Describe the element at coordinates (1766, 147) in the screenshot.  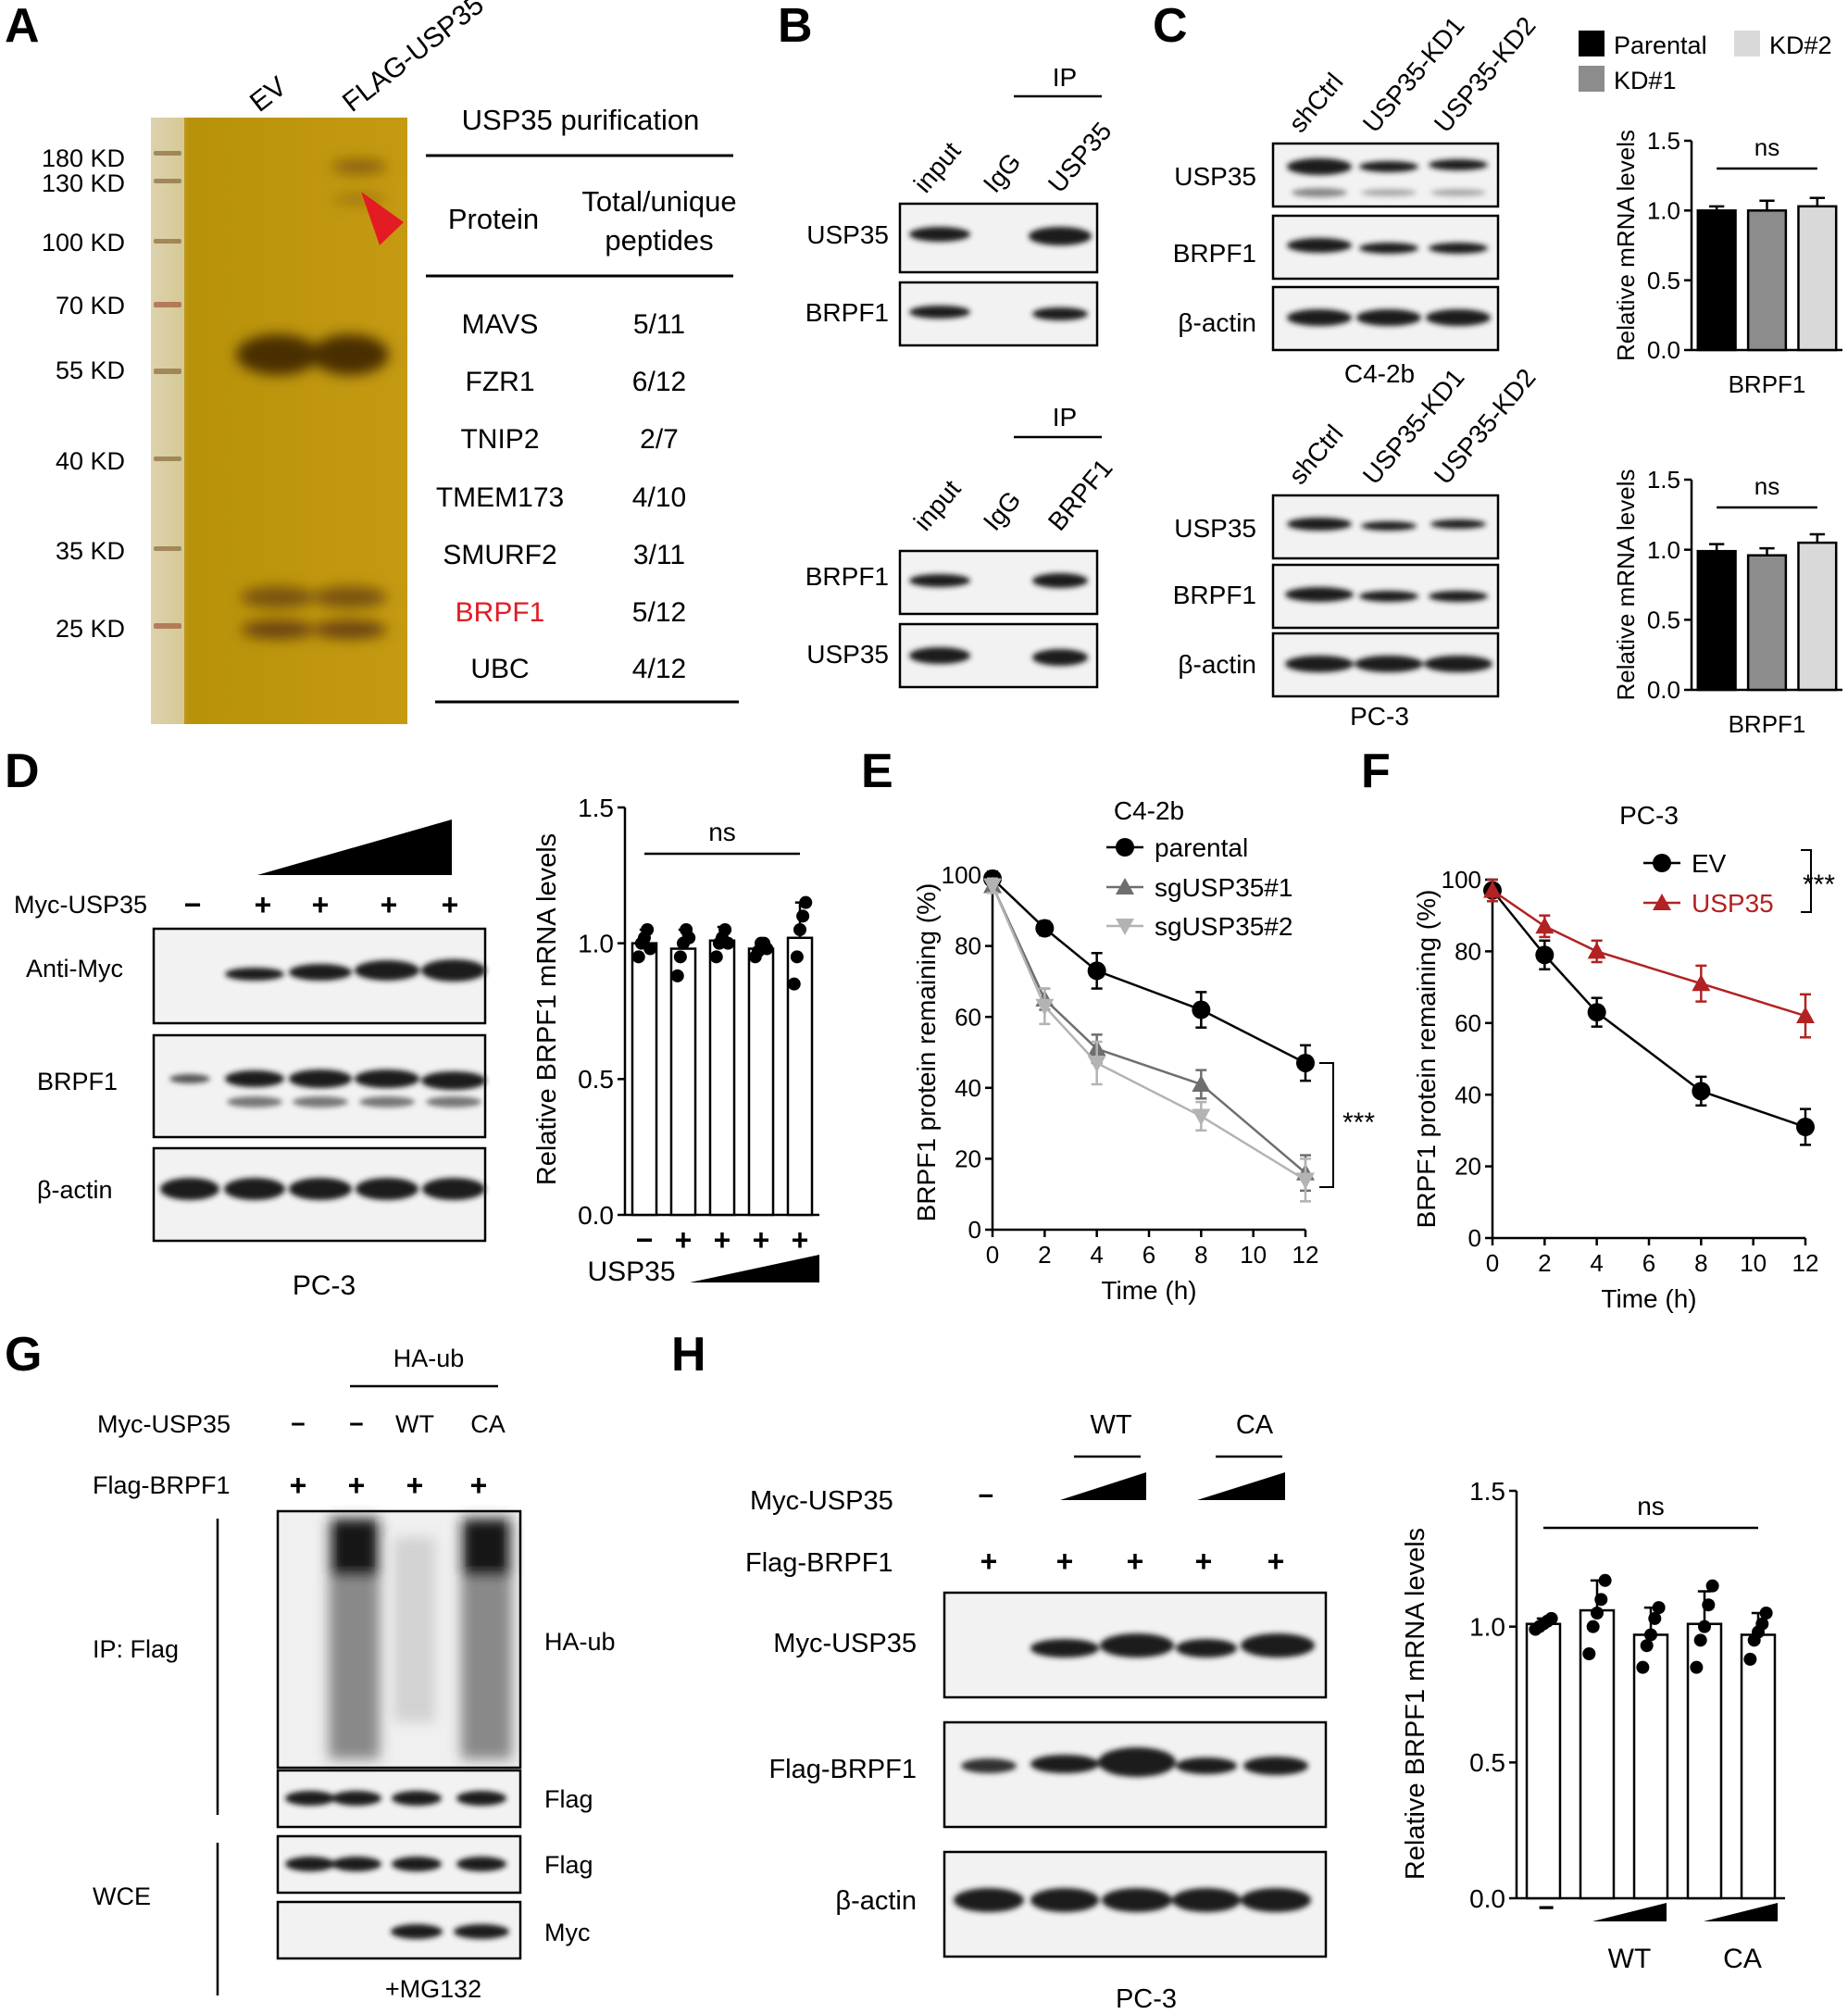
I see `significance-label: ns` at that location.